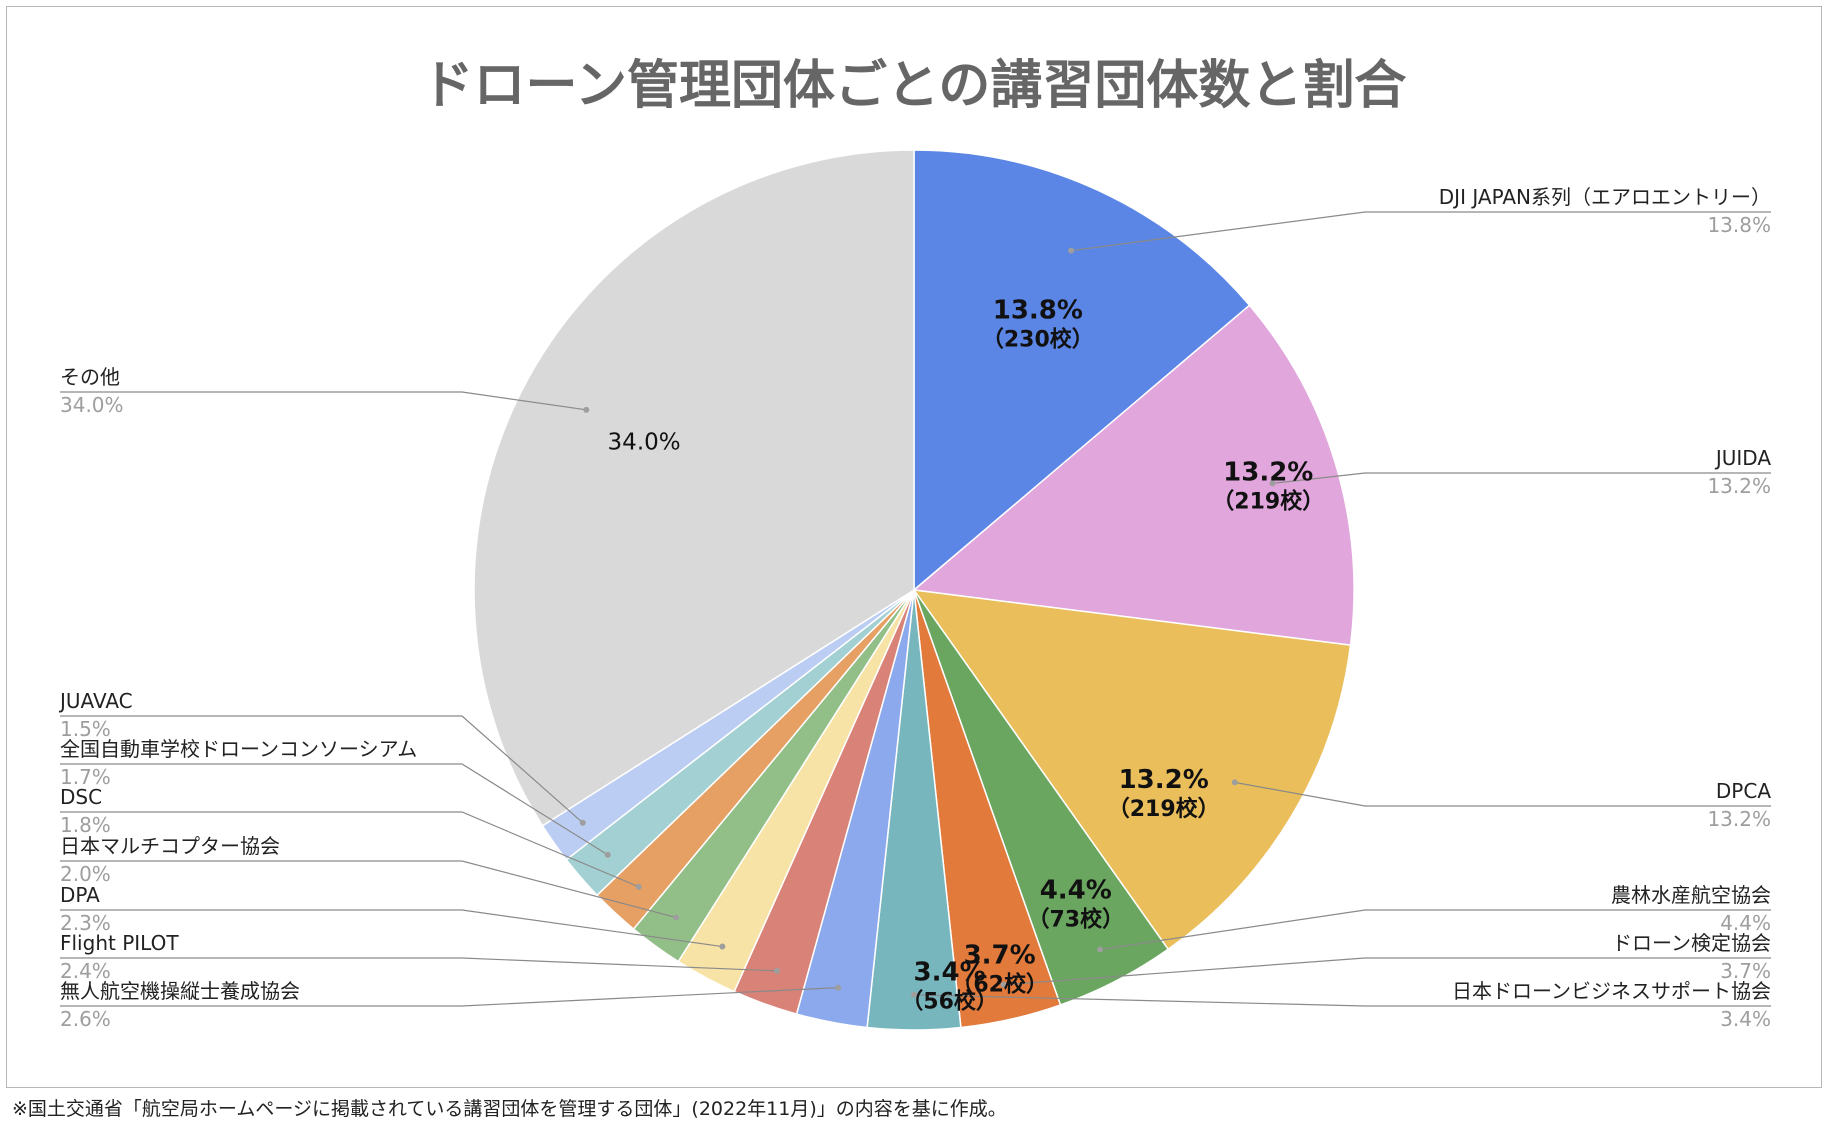 The image size is (1828, 1126). I want to click on slice-name-label-11: 全国自動車学校ドローンコンソーシアム, so click(238, 749).